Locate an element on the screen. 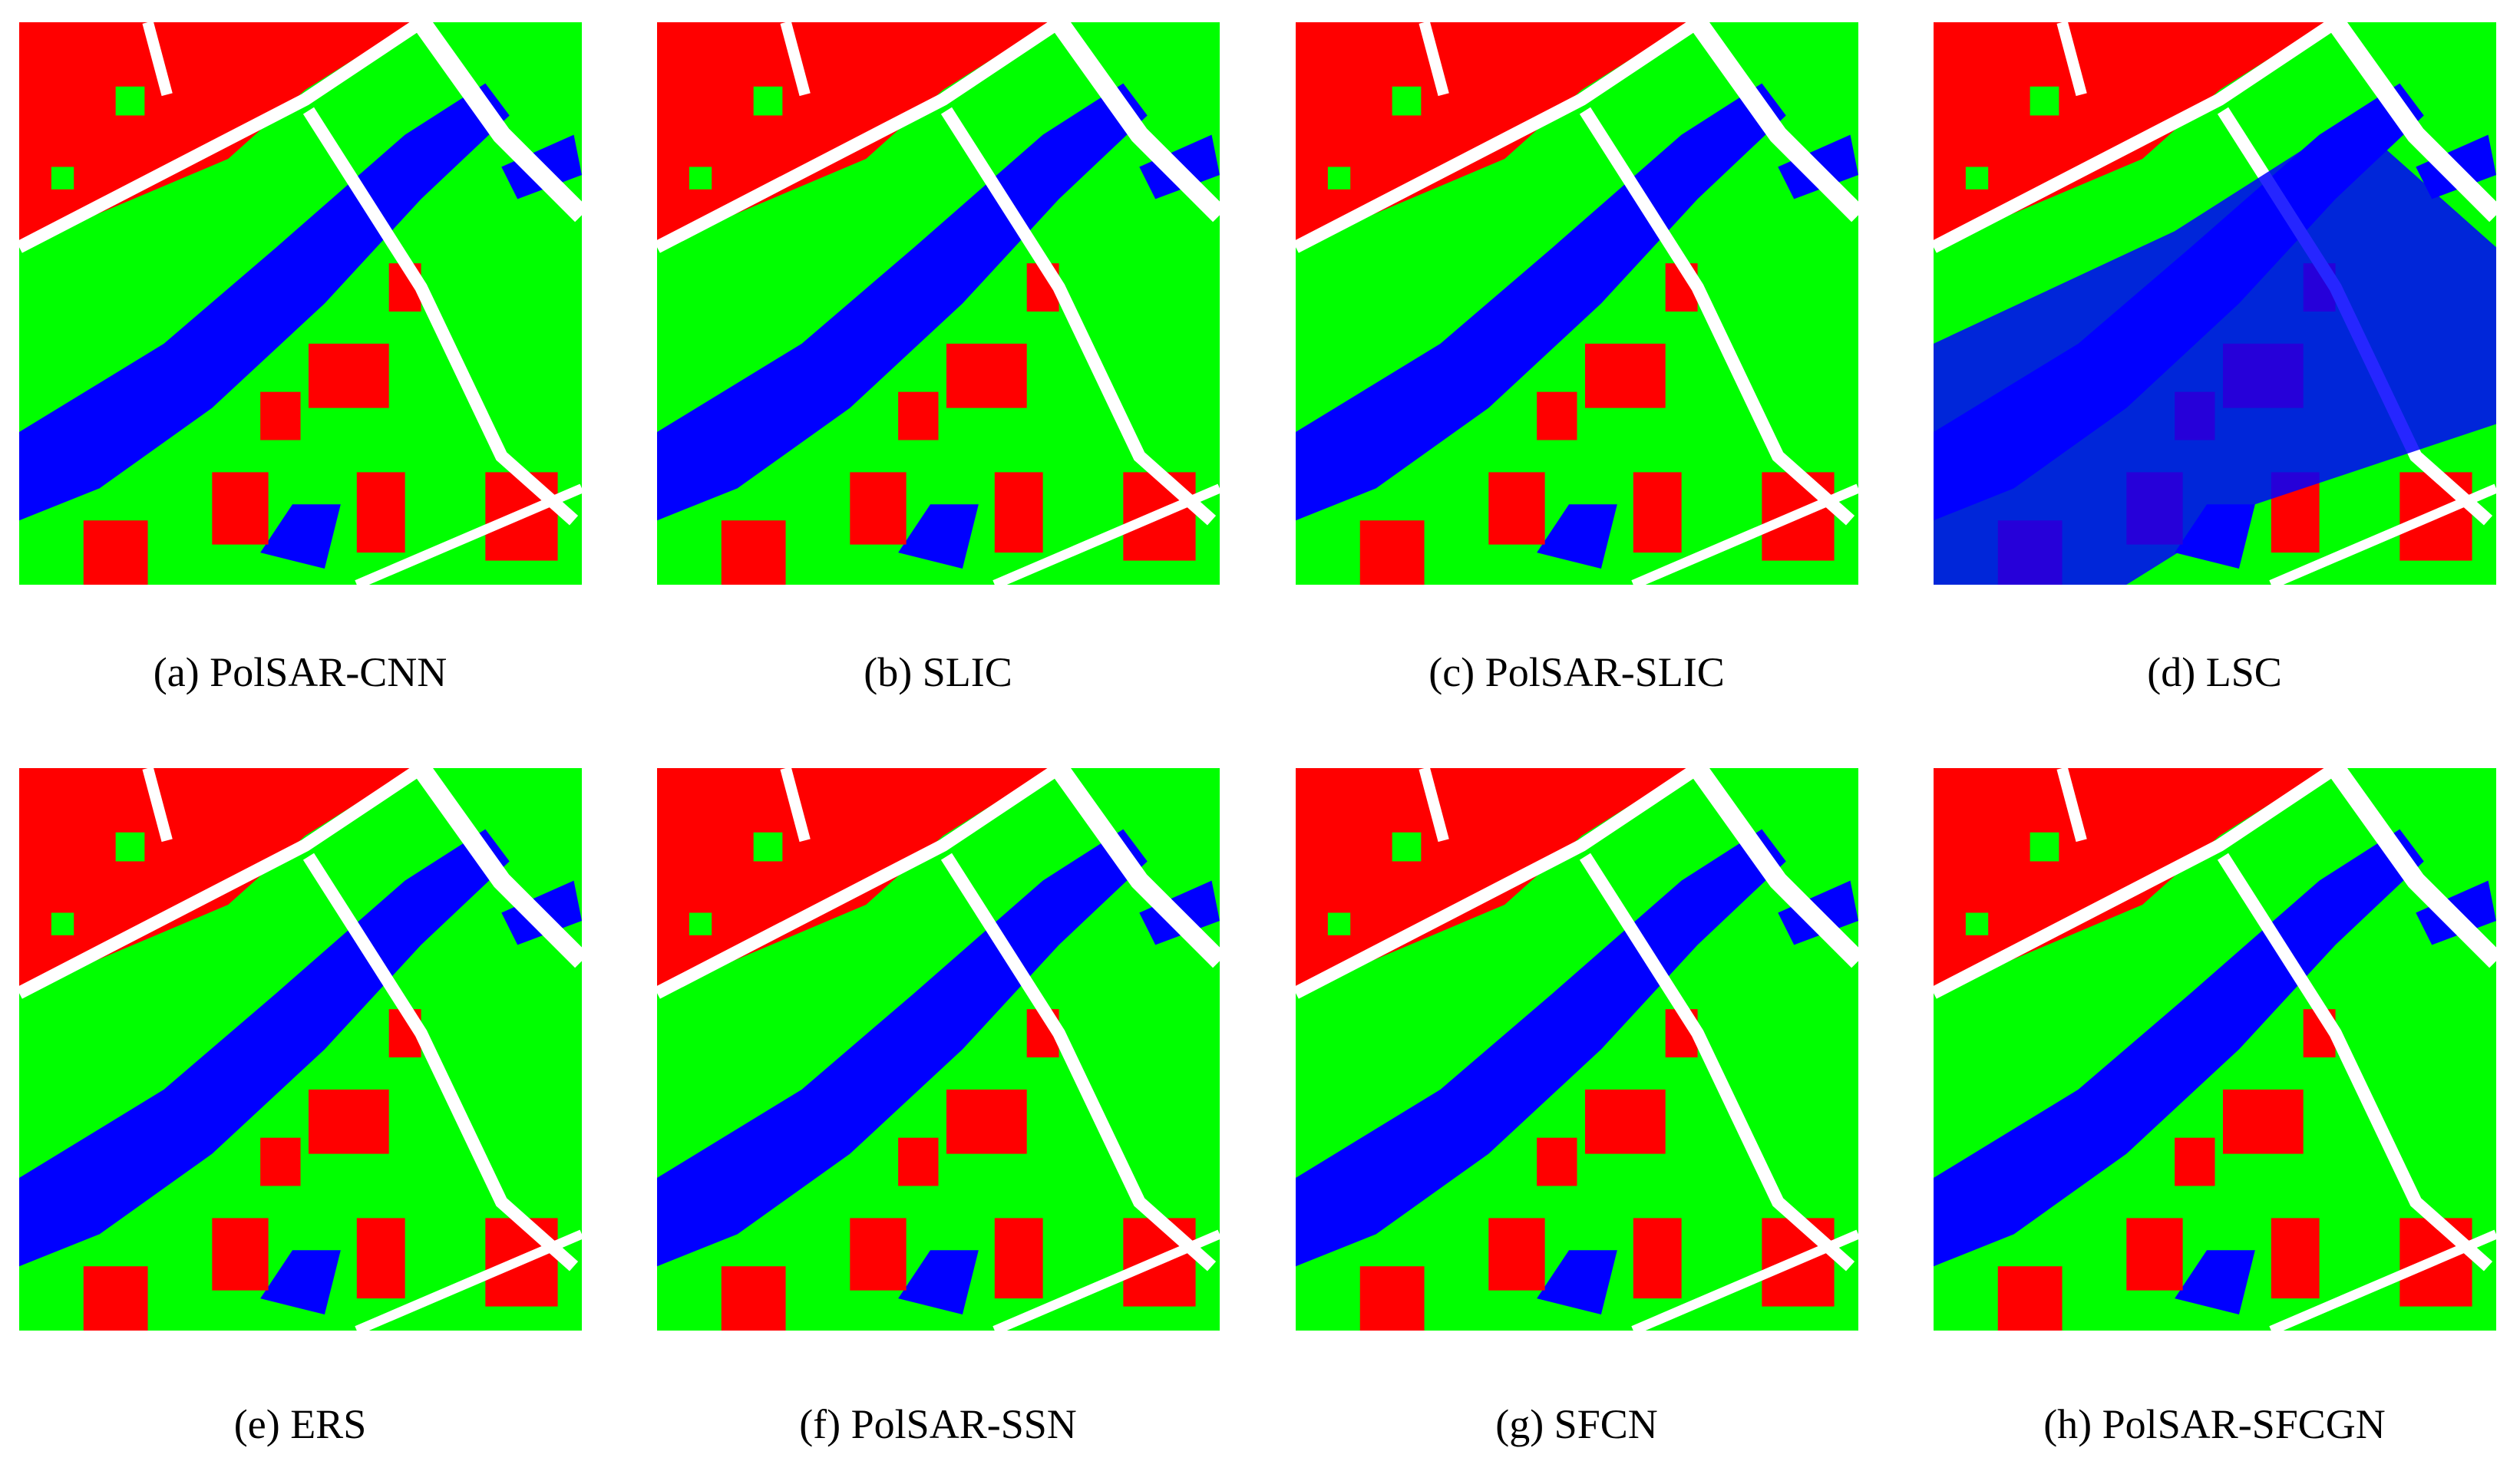 The height and width of the screenshot is (1471, 2520). caption: (c) PolSAR-SLIC is located at coordinates (1577, 672).